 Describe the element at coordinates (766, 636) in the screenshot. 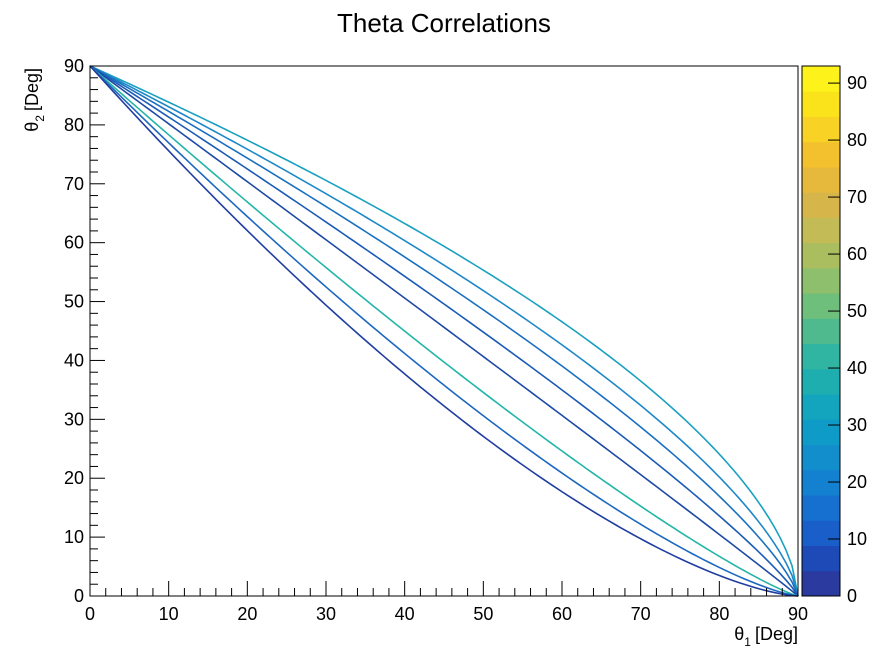

I see `x-axis-title: θ1 [Deg]` at that location.